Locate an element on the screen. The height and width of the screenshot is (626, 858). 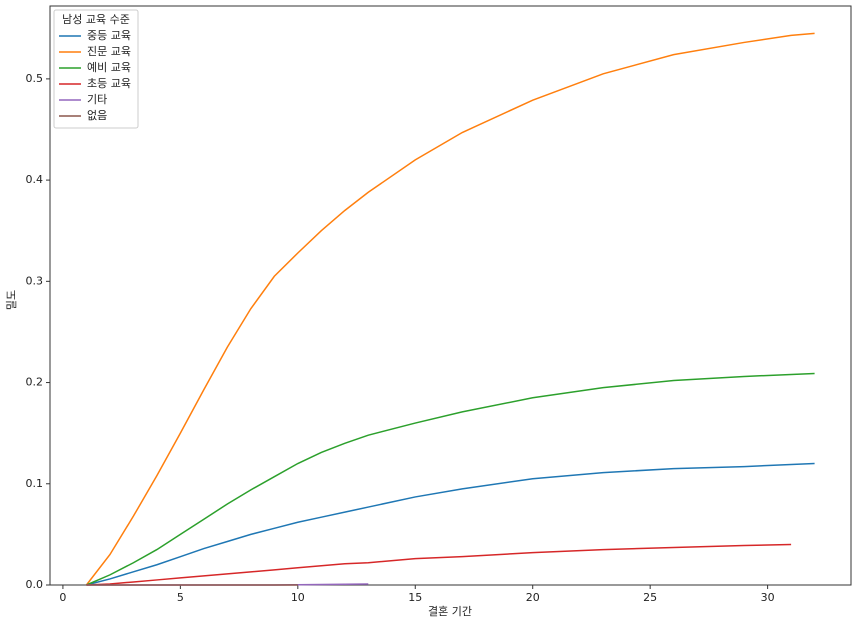
line-series is located at coordinates (439, 564).